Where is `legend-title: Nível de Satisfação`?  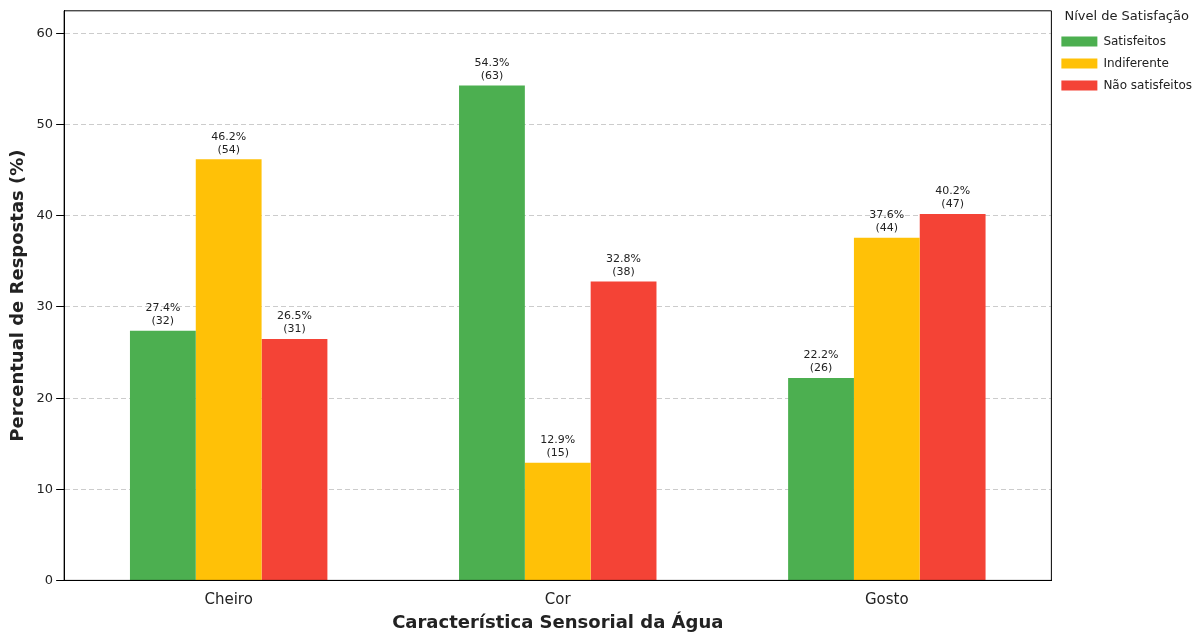 legend-title: Nível de Satisfação is located at coordinates (1126, 15).